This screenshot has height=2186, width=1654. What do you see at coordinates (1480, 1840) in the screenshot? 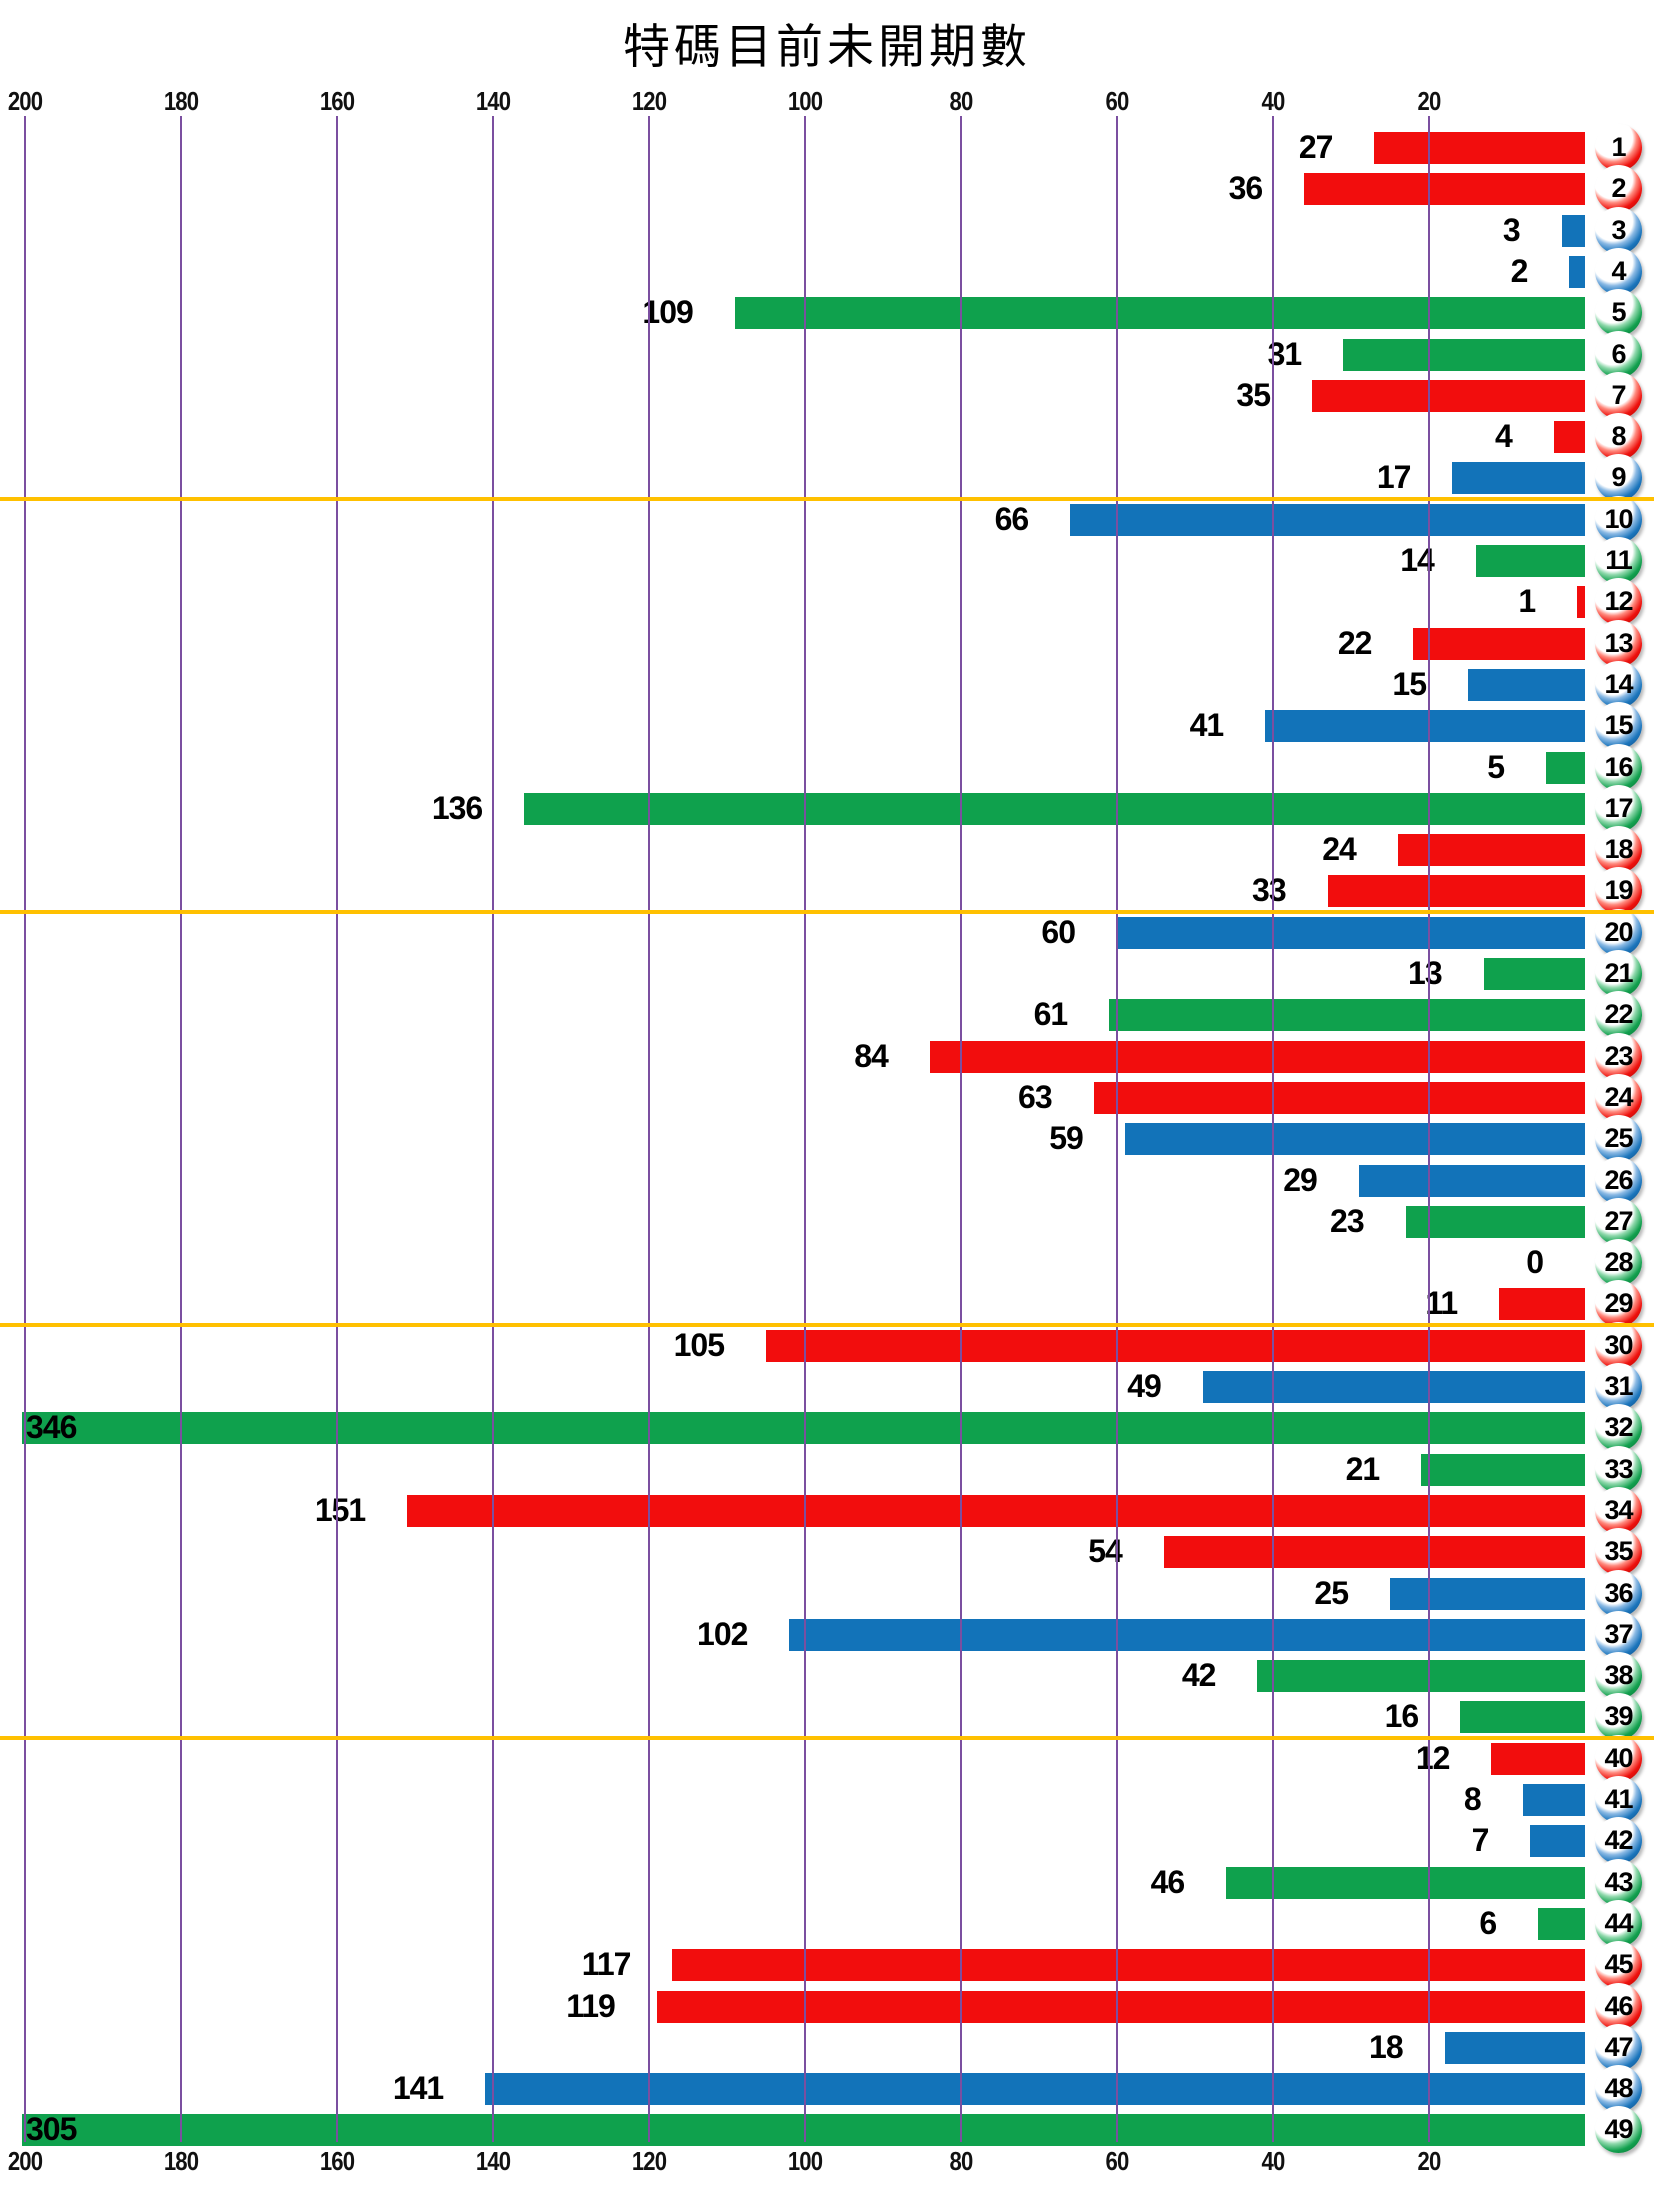
I see `value-label: 7` at bounding box center [1480, 1840].